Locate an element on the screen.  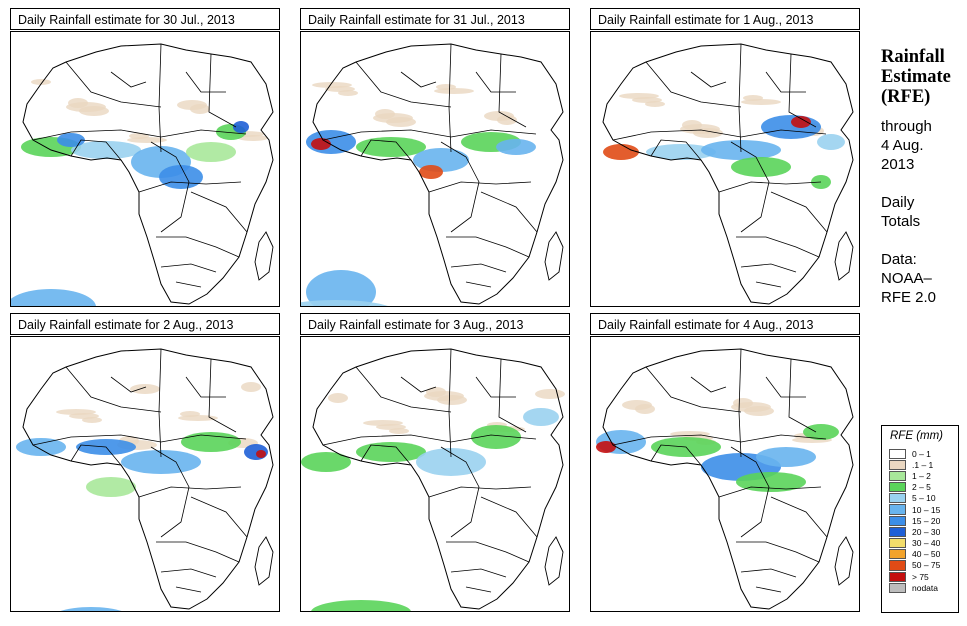
legend-label: 10 – 15 is located at coordinates (926, 509).